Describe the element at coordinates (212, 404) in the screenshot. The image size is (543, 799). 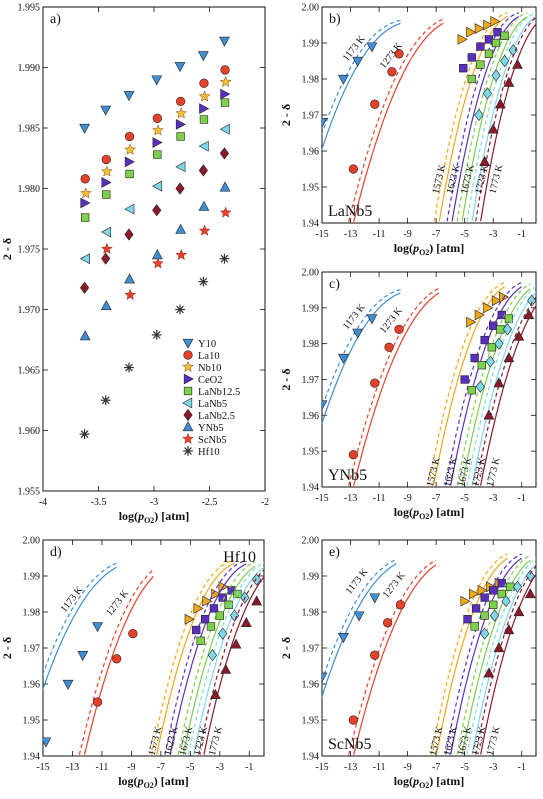
I see `legend-label-a-5: LaNb5` at that location.